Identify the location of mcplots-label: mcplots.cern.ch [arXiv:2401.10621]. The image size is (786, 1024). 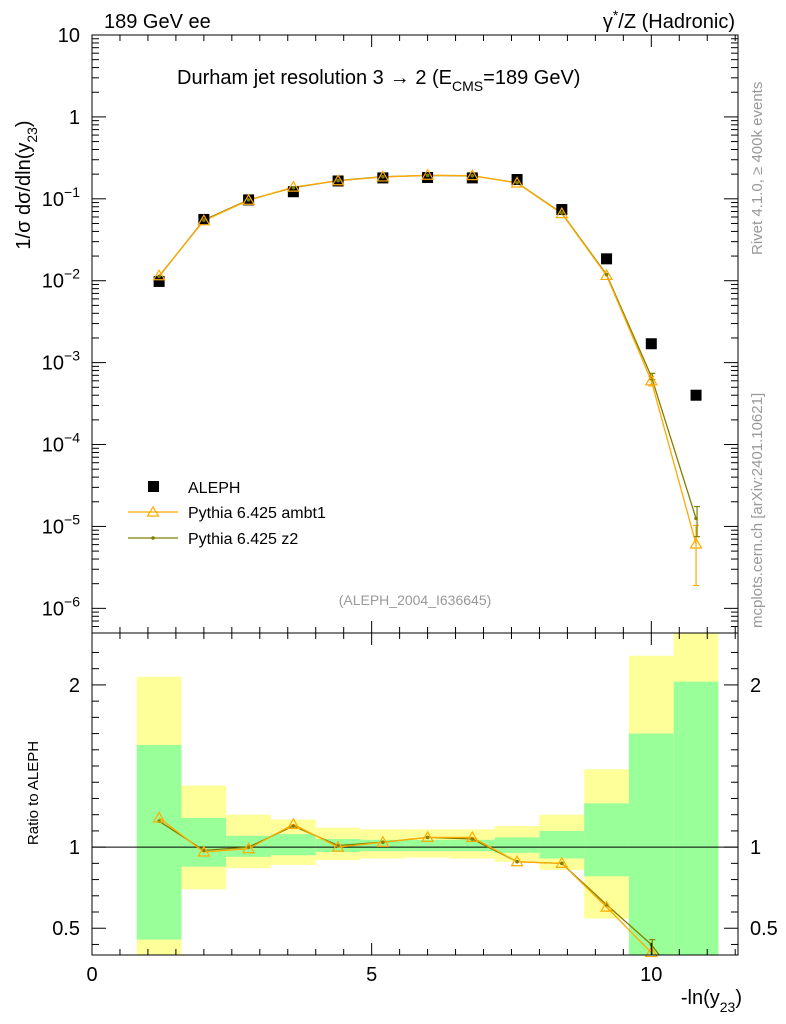
(757, 510).